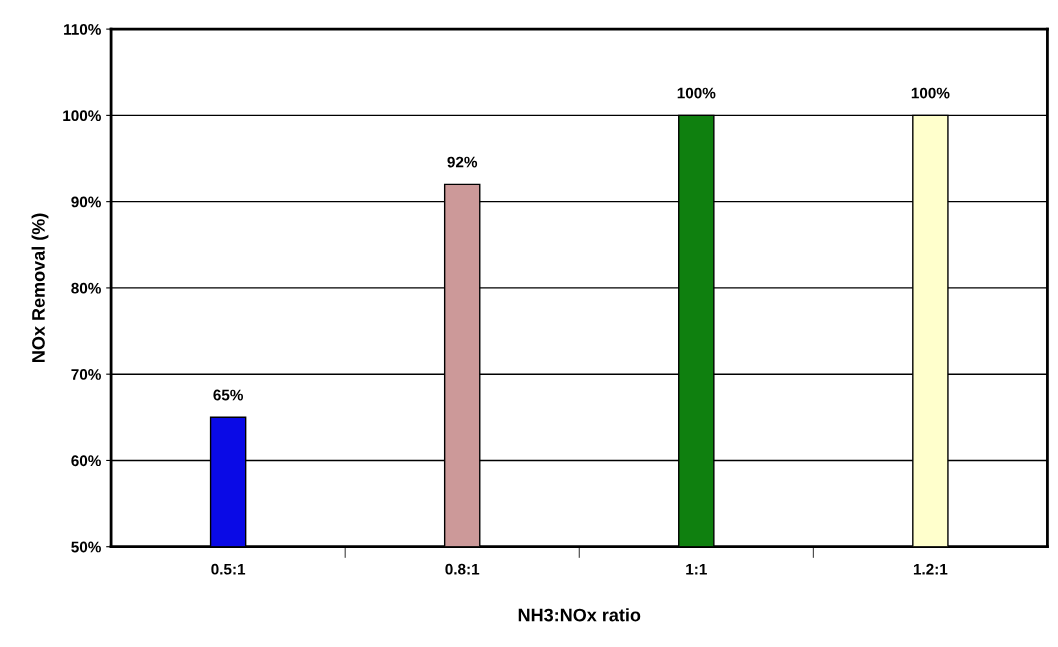  What do you see at coordinates (696, 569) in the screenshot?
I see `x-tick-label: 1:1` at bounding box center [696, 569].